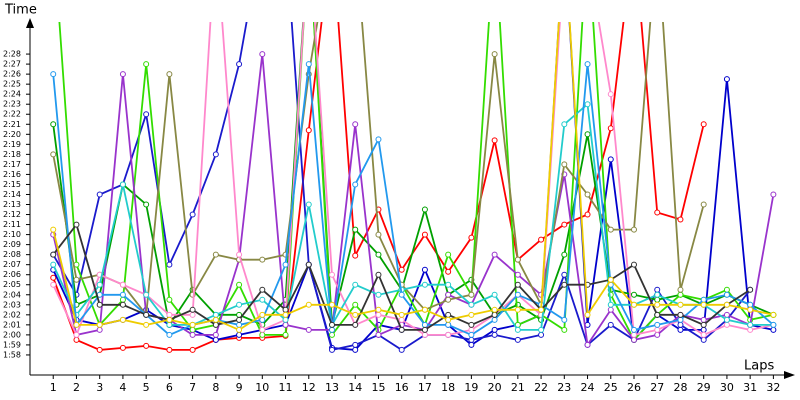  I want to click on y-tick-label: 2:20, so click(12, 134).